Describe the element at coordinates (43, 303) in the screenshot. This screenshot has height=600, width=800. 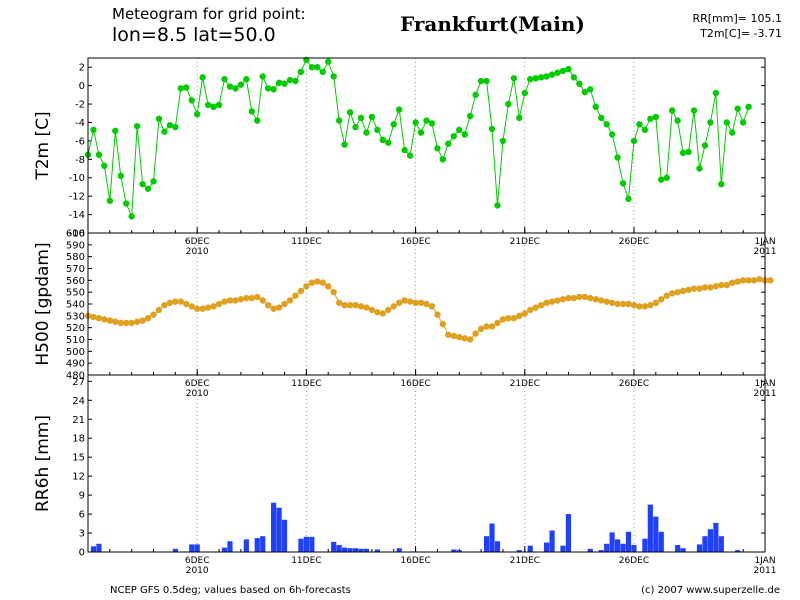
I see `y-axis-title: H500 [gpdam]` at that location.